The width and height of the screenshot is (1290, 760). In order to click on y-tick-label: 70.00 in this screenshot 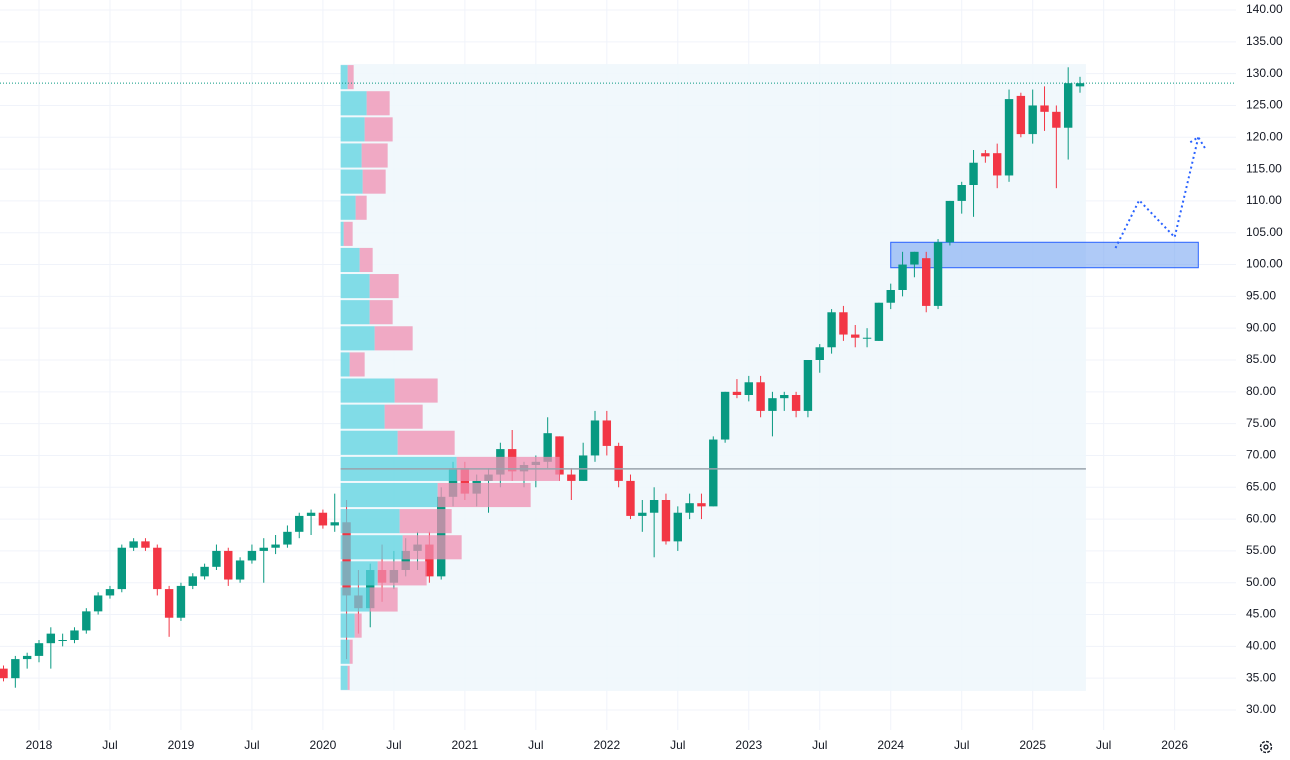, I will do `click(1261, 455)`.